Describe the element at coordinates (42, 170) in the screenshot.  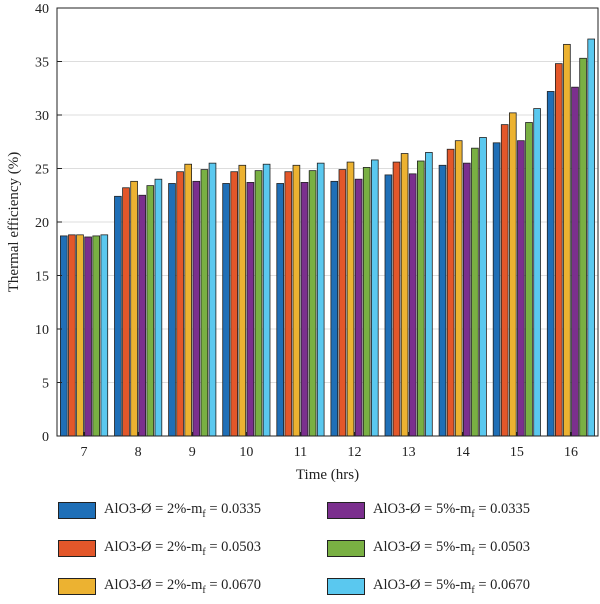
I see `y-tick-label: 25` at that location.